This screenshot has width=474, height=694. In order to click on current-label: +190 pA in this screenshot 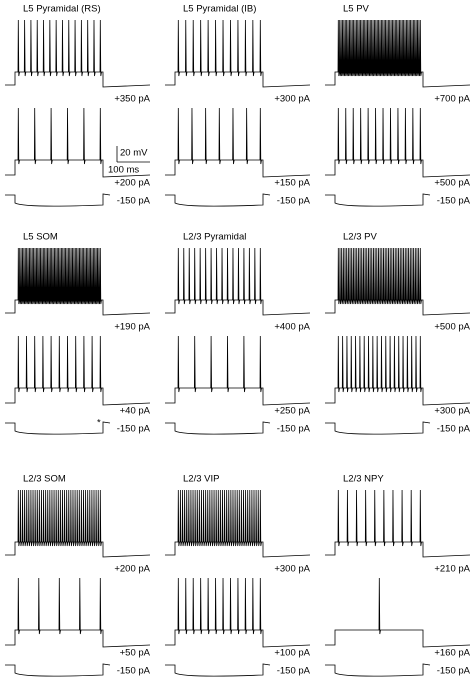, I will do `click(132, 327)`.